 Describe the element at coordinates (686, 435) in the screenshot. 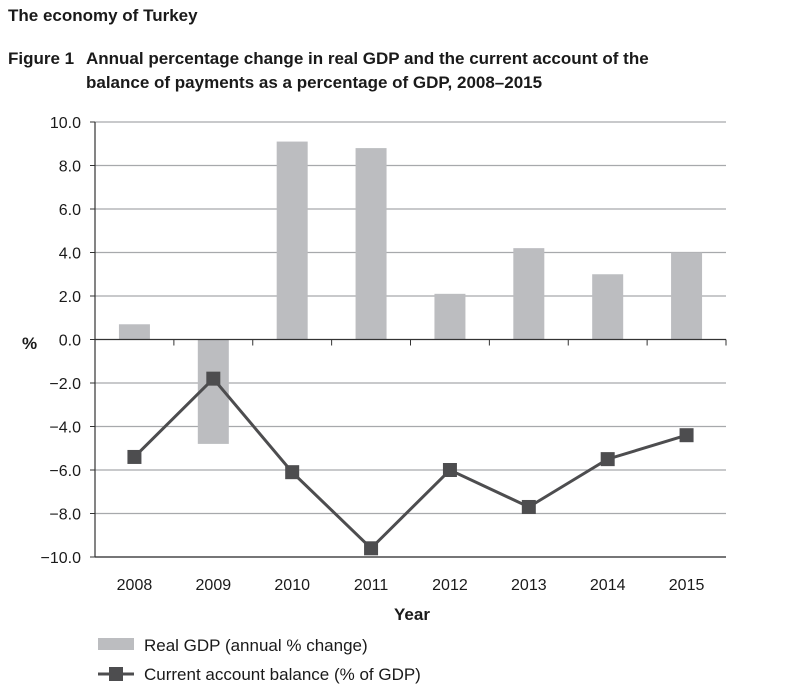

I see `current-account-marker-2015` at that location.